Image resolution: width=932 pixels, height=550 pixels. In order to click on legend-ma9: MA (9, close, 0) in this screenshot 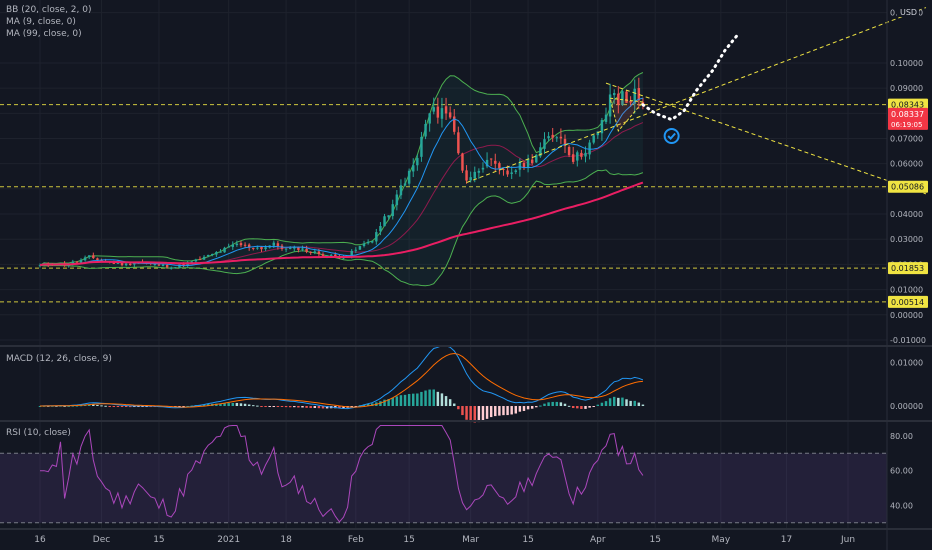, I will do `click(41, 22)`.